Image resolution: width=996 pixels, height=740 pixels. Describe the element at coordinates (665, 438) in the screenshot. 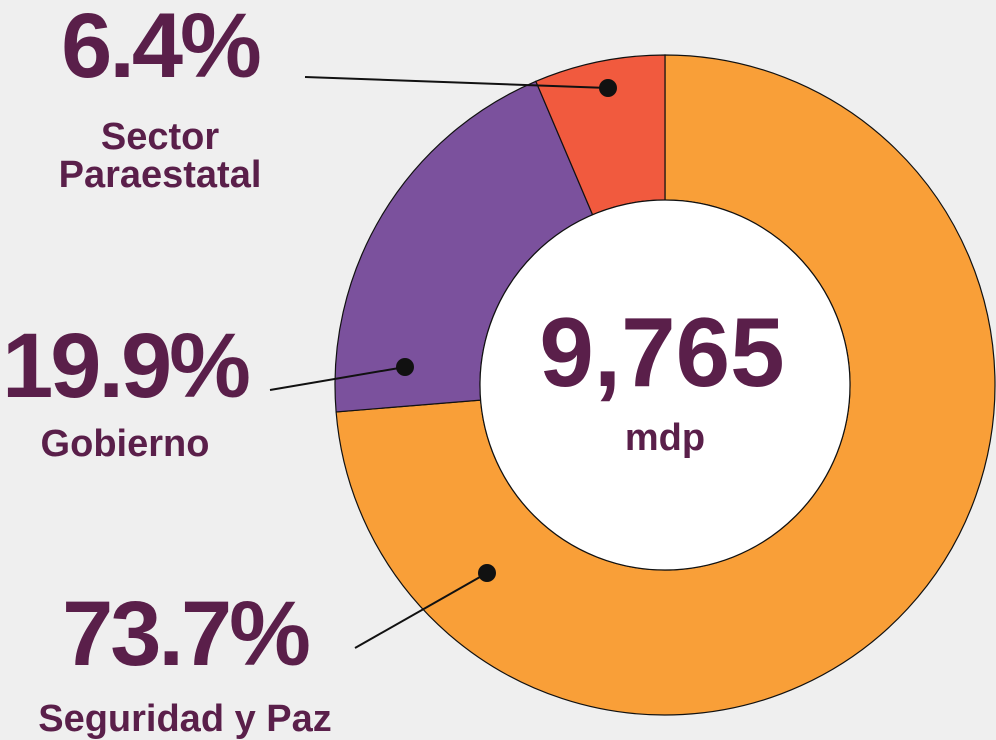

I see `center-unit: mdp` at that location.